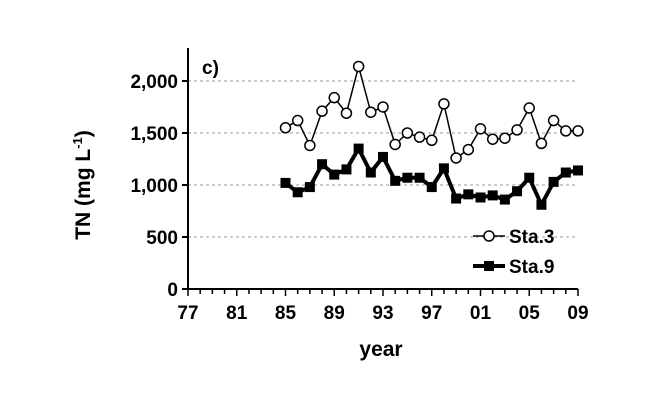 The width and height of the screenshot is (664, 405). What do you see at coordinates (531, 237) in the screenshot?
I see `legend-label: Sta.3` at bounding box center [531, 237].